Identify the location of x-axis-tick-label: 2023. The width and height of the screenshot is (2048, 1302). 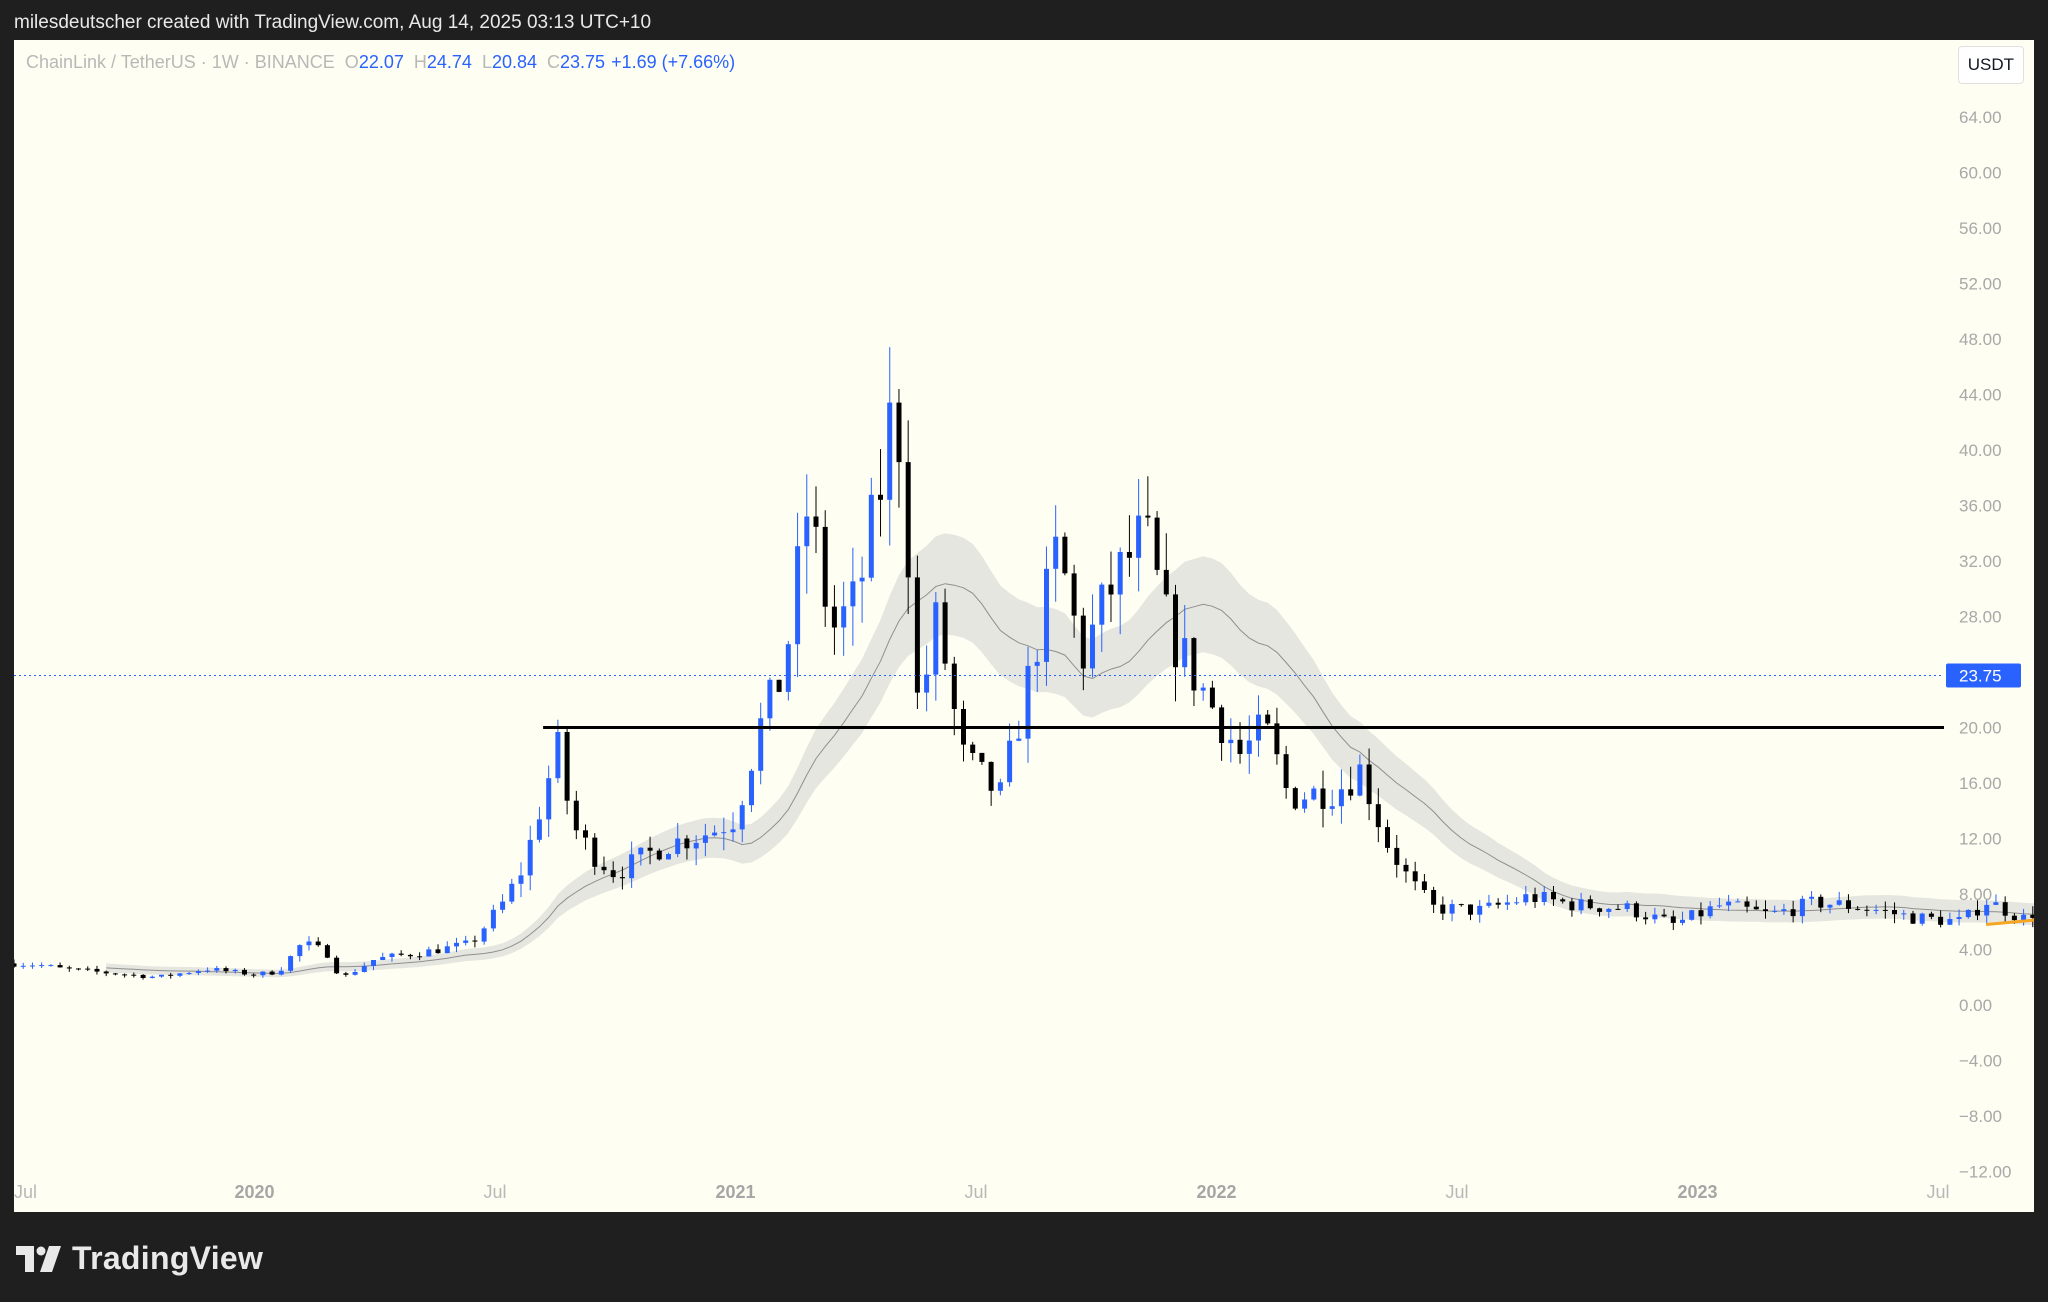
(1697, 1192).